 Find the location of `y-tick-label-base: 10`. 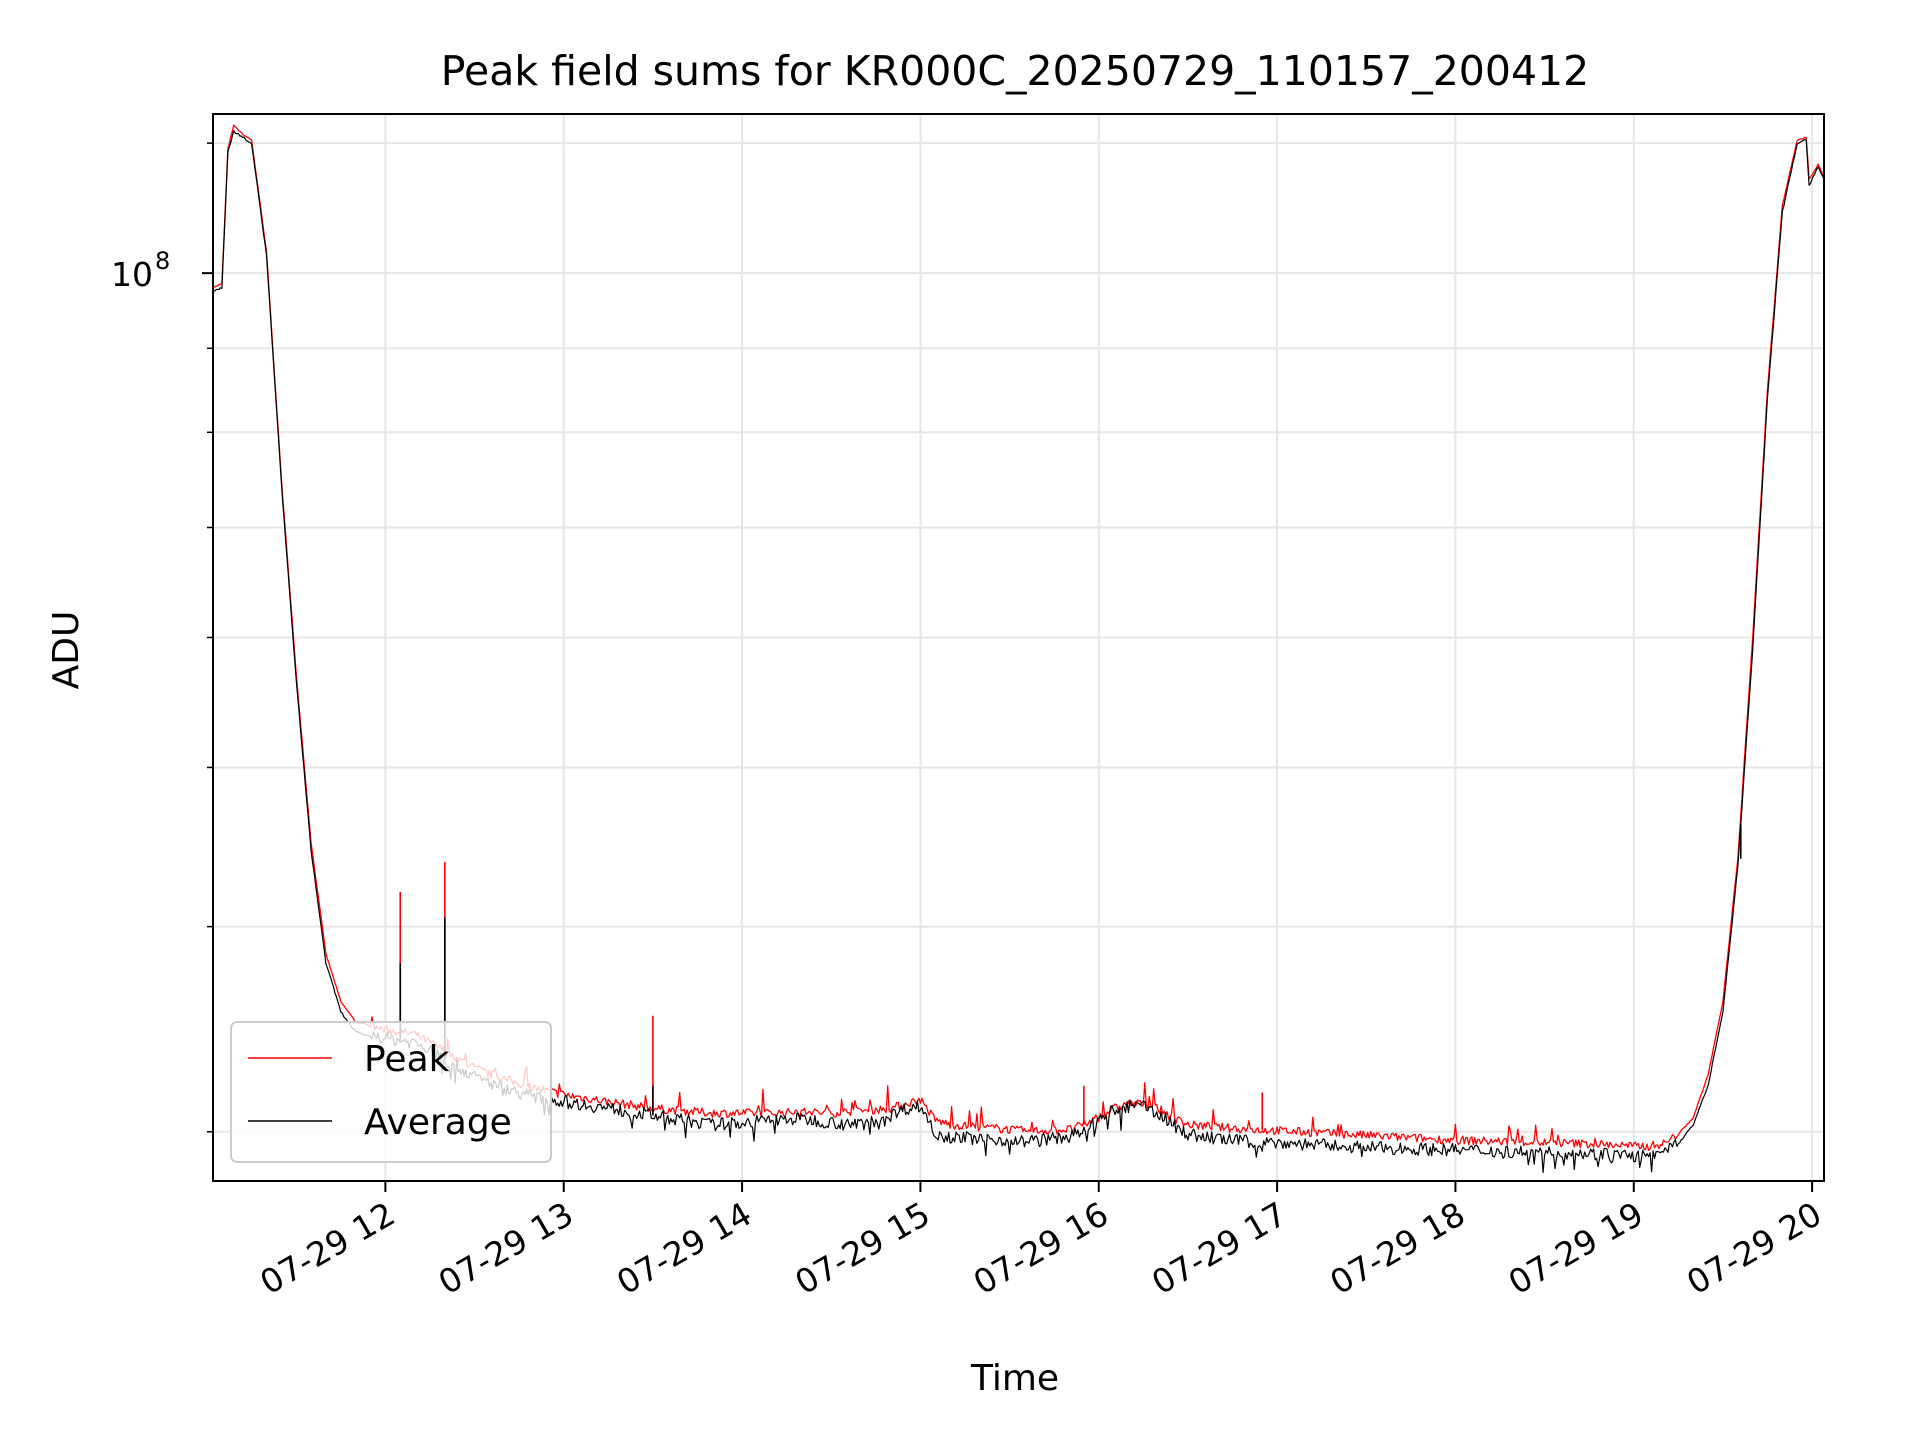

y-tick-label-base: 10 is located at coordinates (132, 274).